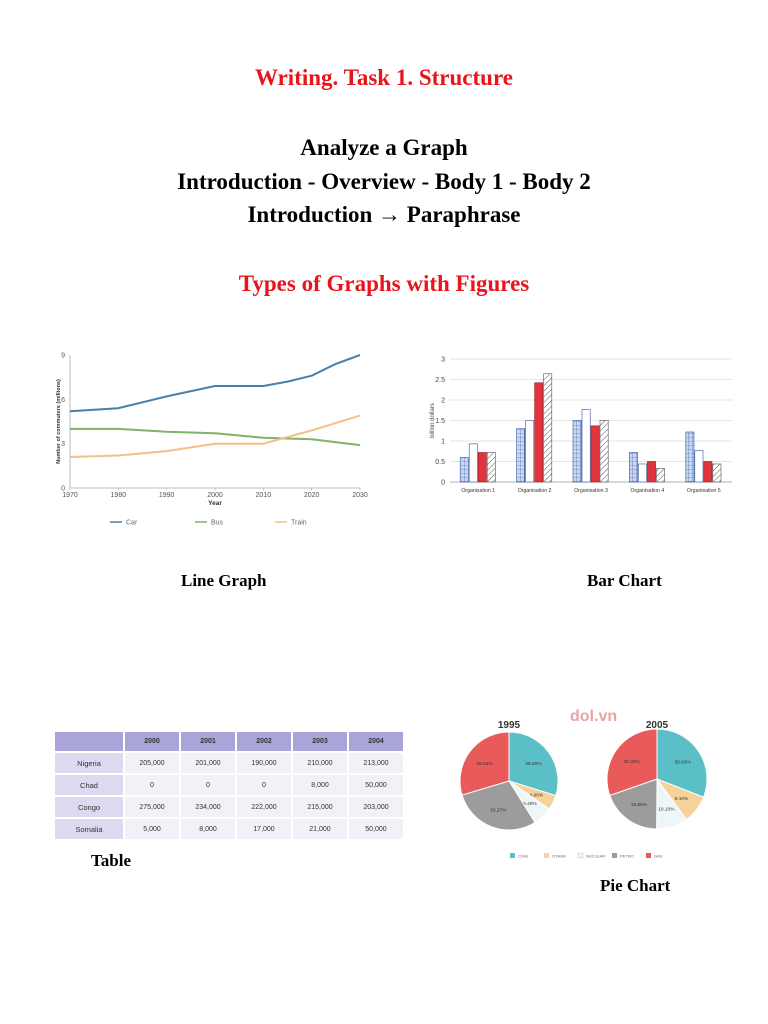 The height and width of the screenshot is (1024, 768). I want to click on bar-y-tick-label: 1.5, so click(440, 421).